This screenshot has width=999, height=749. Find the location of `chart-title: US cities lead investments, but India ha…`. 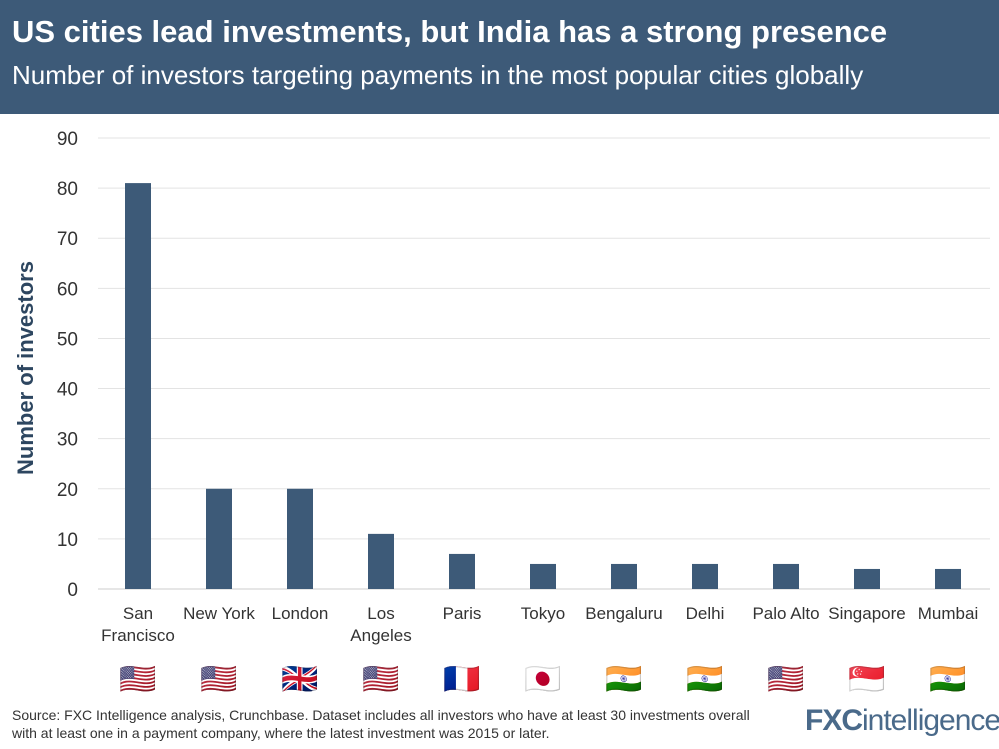

chart-title: US cities lead investments, but India ha… is located at coordinates (450, 31).